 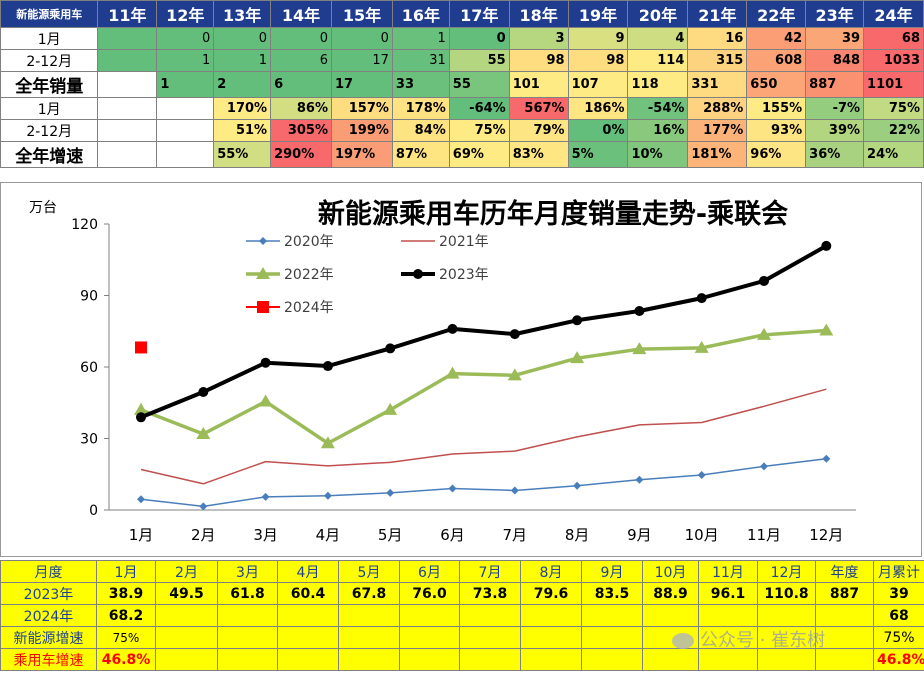 I want to click on table-cell: 181%, so click(x=717, y=154).